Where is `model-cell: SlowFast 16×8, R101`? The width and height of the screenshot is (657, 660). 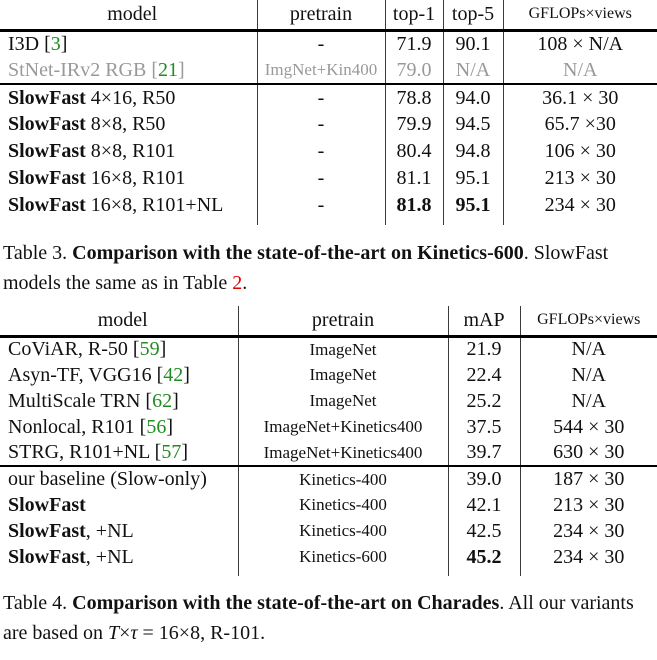 model-cell: SlowFast 16×8, R101 is located at coordinates (128, 178).